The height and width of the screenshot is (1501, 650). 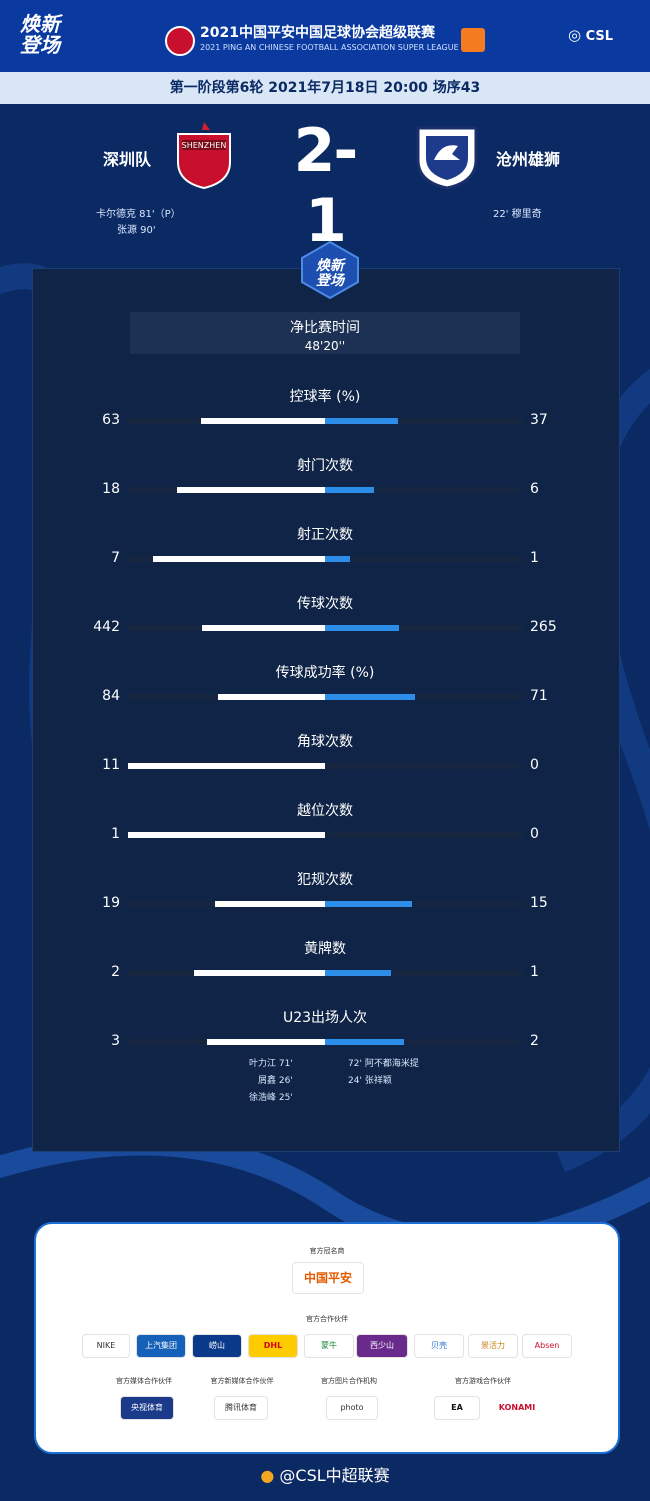 What do you see at coordinates (528, 159) in the screenshot?
I see `away-team-name: 沧州雄狮` at bounding box center [528, 159].